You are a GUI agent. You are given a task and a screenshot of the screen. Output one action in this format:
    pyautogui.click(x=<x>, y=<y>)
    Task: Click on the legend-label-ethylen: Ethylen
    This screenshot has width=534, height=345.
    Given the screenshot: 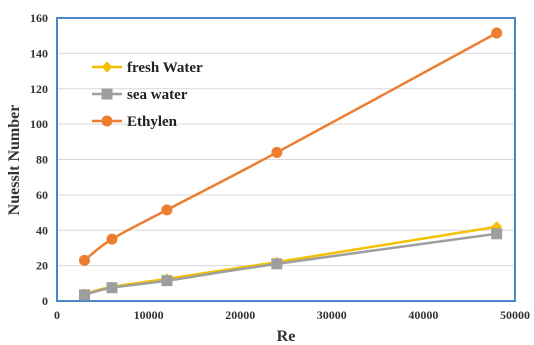 What is the action you would take?
    pyautogui.click(x=152, y=122)
    